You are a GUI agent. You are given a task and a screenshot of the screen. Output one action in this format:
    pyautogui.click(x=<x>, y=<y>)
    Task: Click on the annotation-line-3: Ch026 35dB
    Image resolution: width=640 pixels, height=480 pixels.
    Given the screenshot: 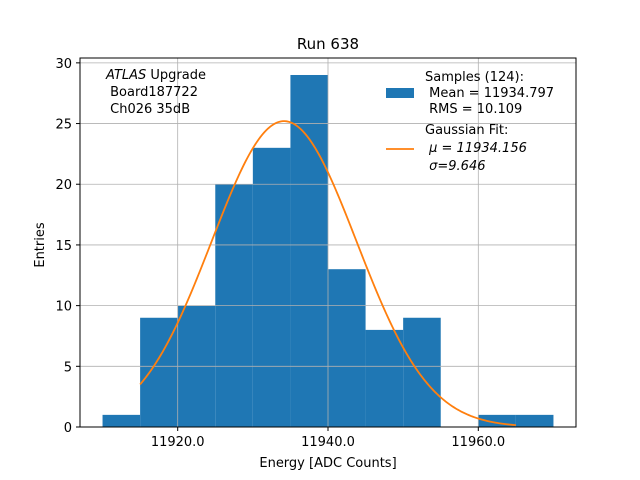 What is the action you would take?
    pyautogui.click(x=148, y=109)
    